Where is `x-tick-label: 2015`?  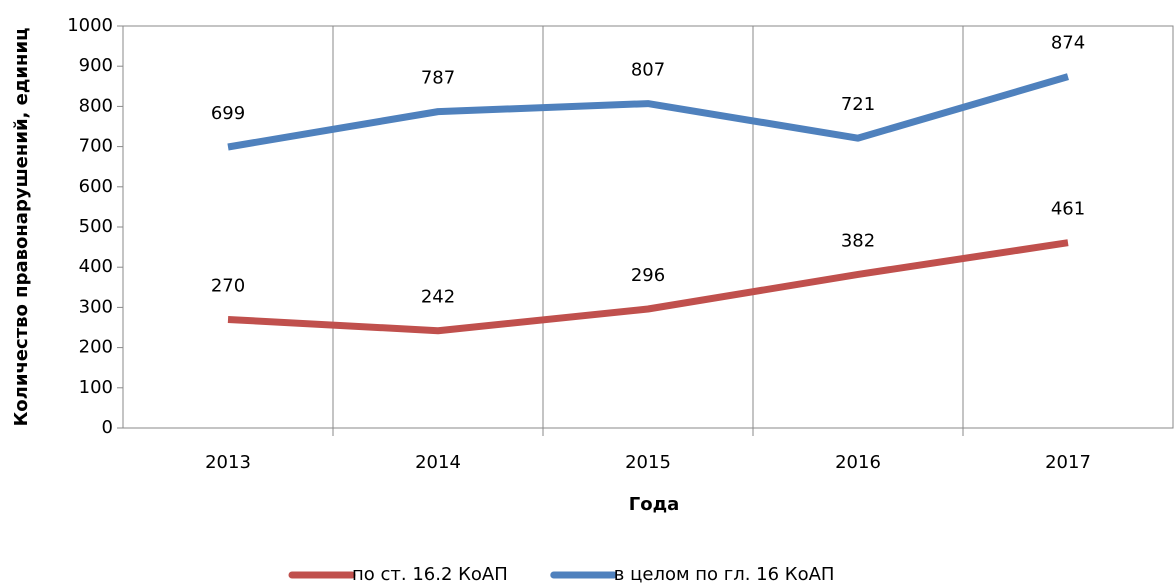
x-tick-label: 2015 is located at coordinates (648, 462).